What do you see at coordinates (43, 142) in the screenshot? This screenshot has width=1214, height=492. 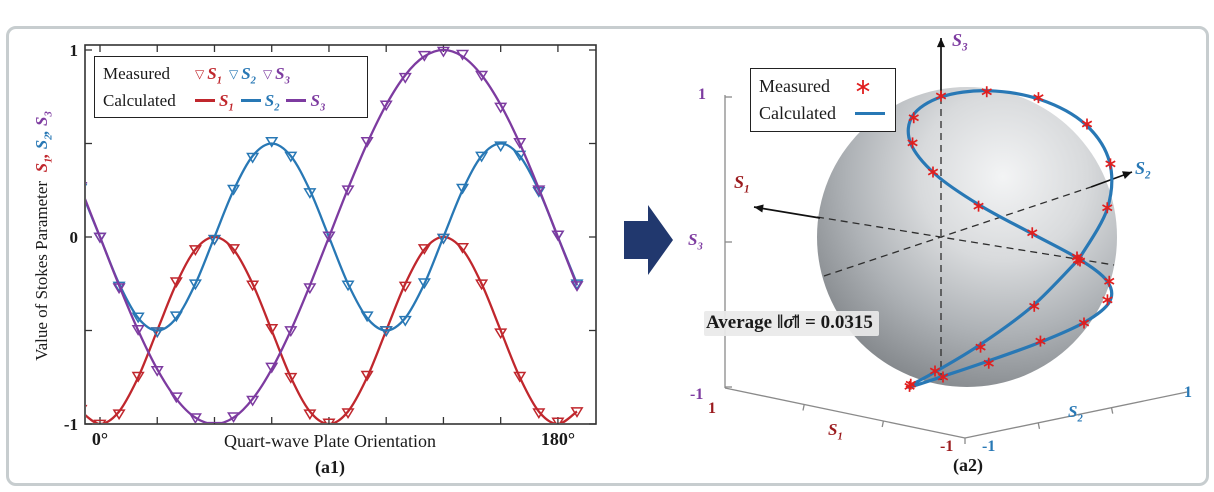 I see `s2-symbol: S2` at bounding box center [43, 142].